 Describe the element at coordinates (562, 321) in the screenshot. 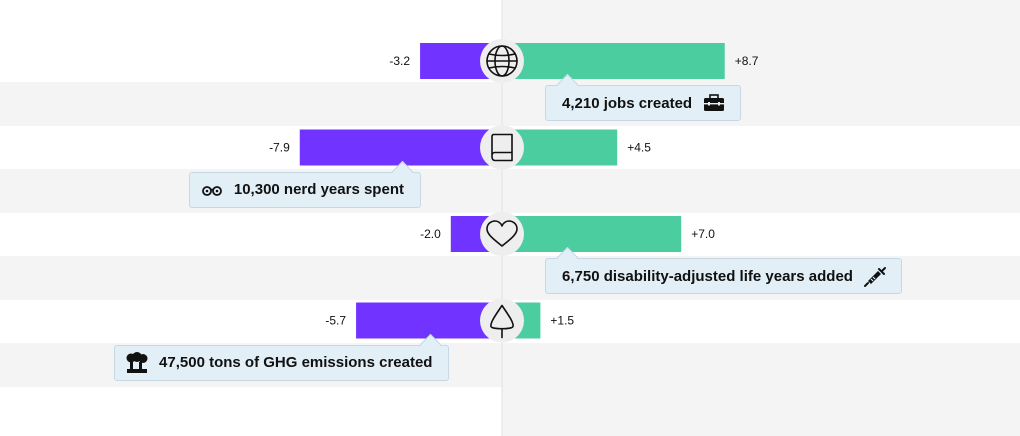

I see `positive-value-label: +1.5` at that location.